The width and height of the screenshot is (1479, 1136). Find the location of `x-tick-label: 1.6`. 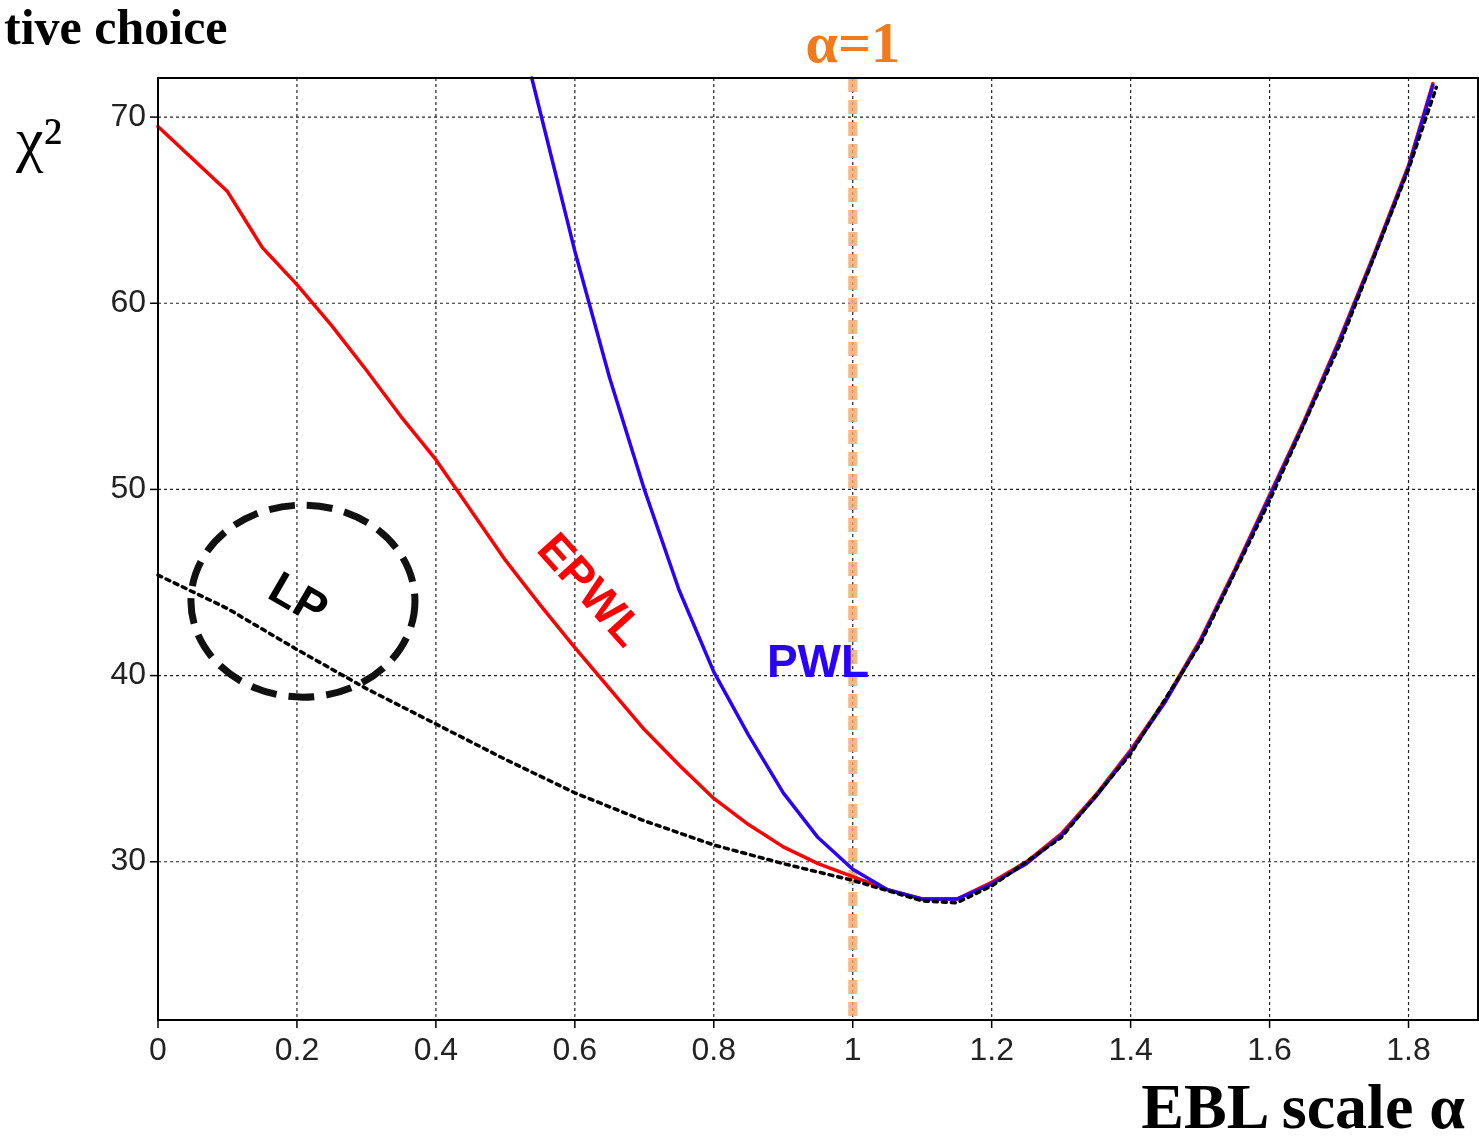

x-tick-label: 1.6 is located at coordinates (1269, 1049).